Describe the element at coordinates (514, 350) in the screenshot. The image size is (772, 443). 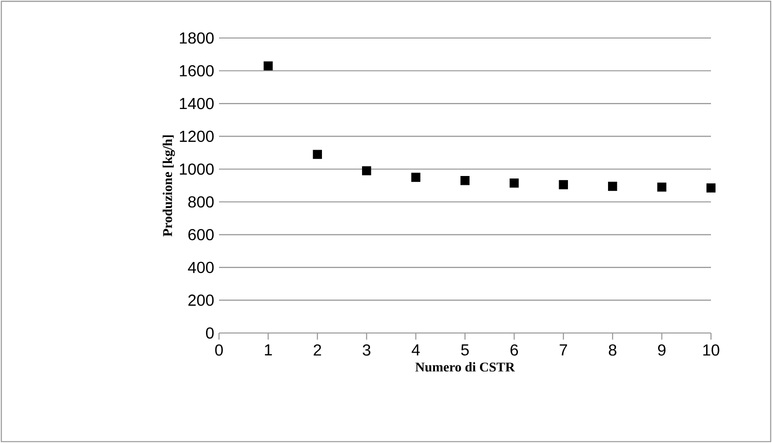
I see `x-tick-label: 6` at that location.